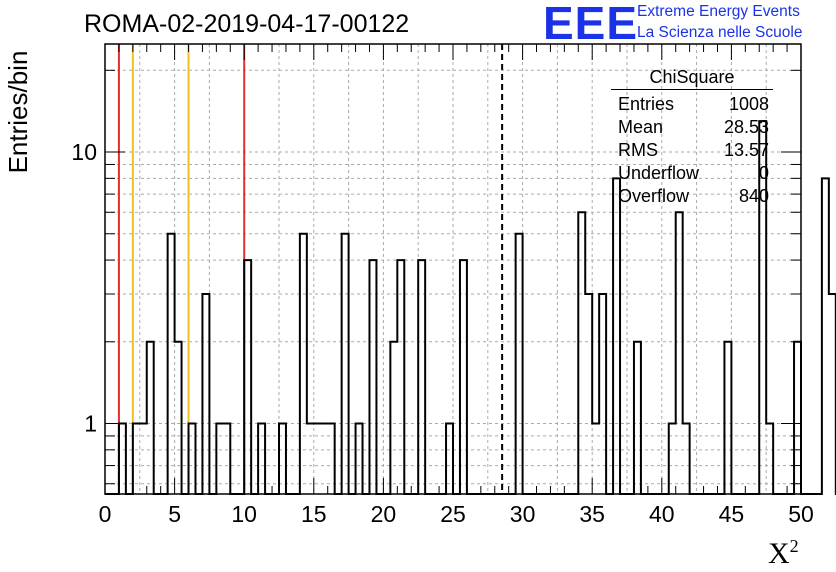  What do you see at coordinates (662, 514) in the screenshot?
I see `x-tick-label: 40` at bounding box center [662, 514].